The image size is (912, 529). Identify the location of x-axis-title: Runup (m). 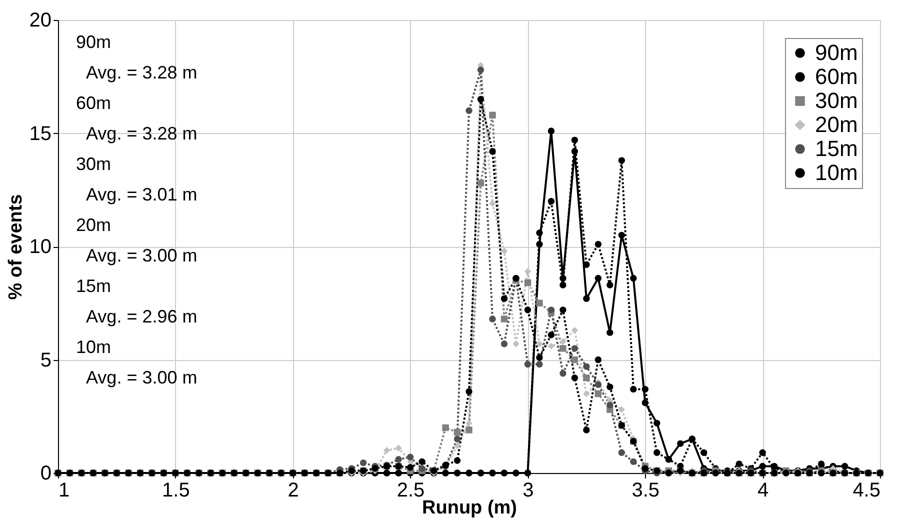
(469, 508).